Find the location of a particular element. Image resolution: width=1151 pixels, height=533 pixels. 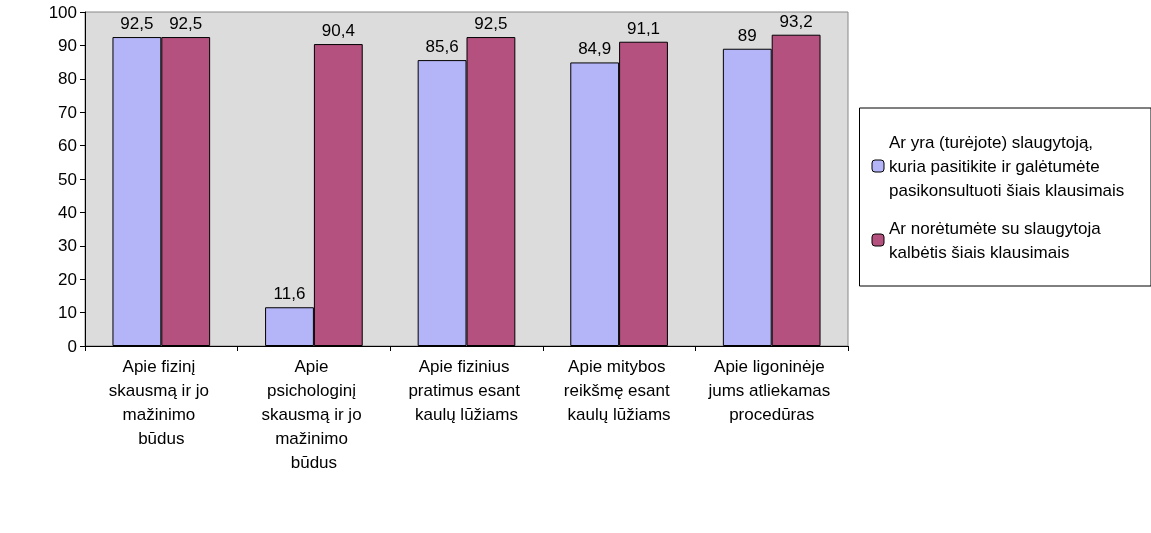

y-tick-label: 50 is located at coordinates (67, 179).